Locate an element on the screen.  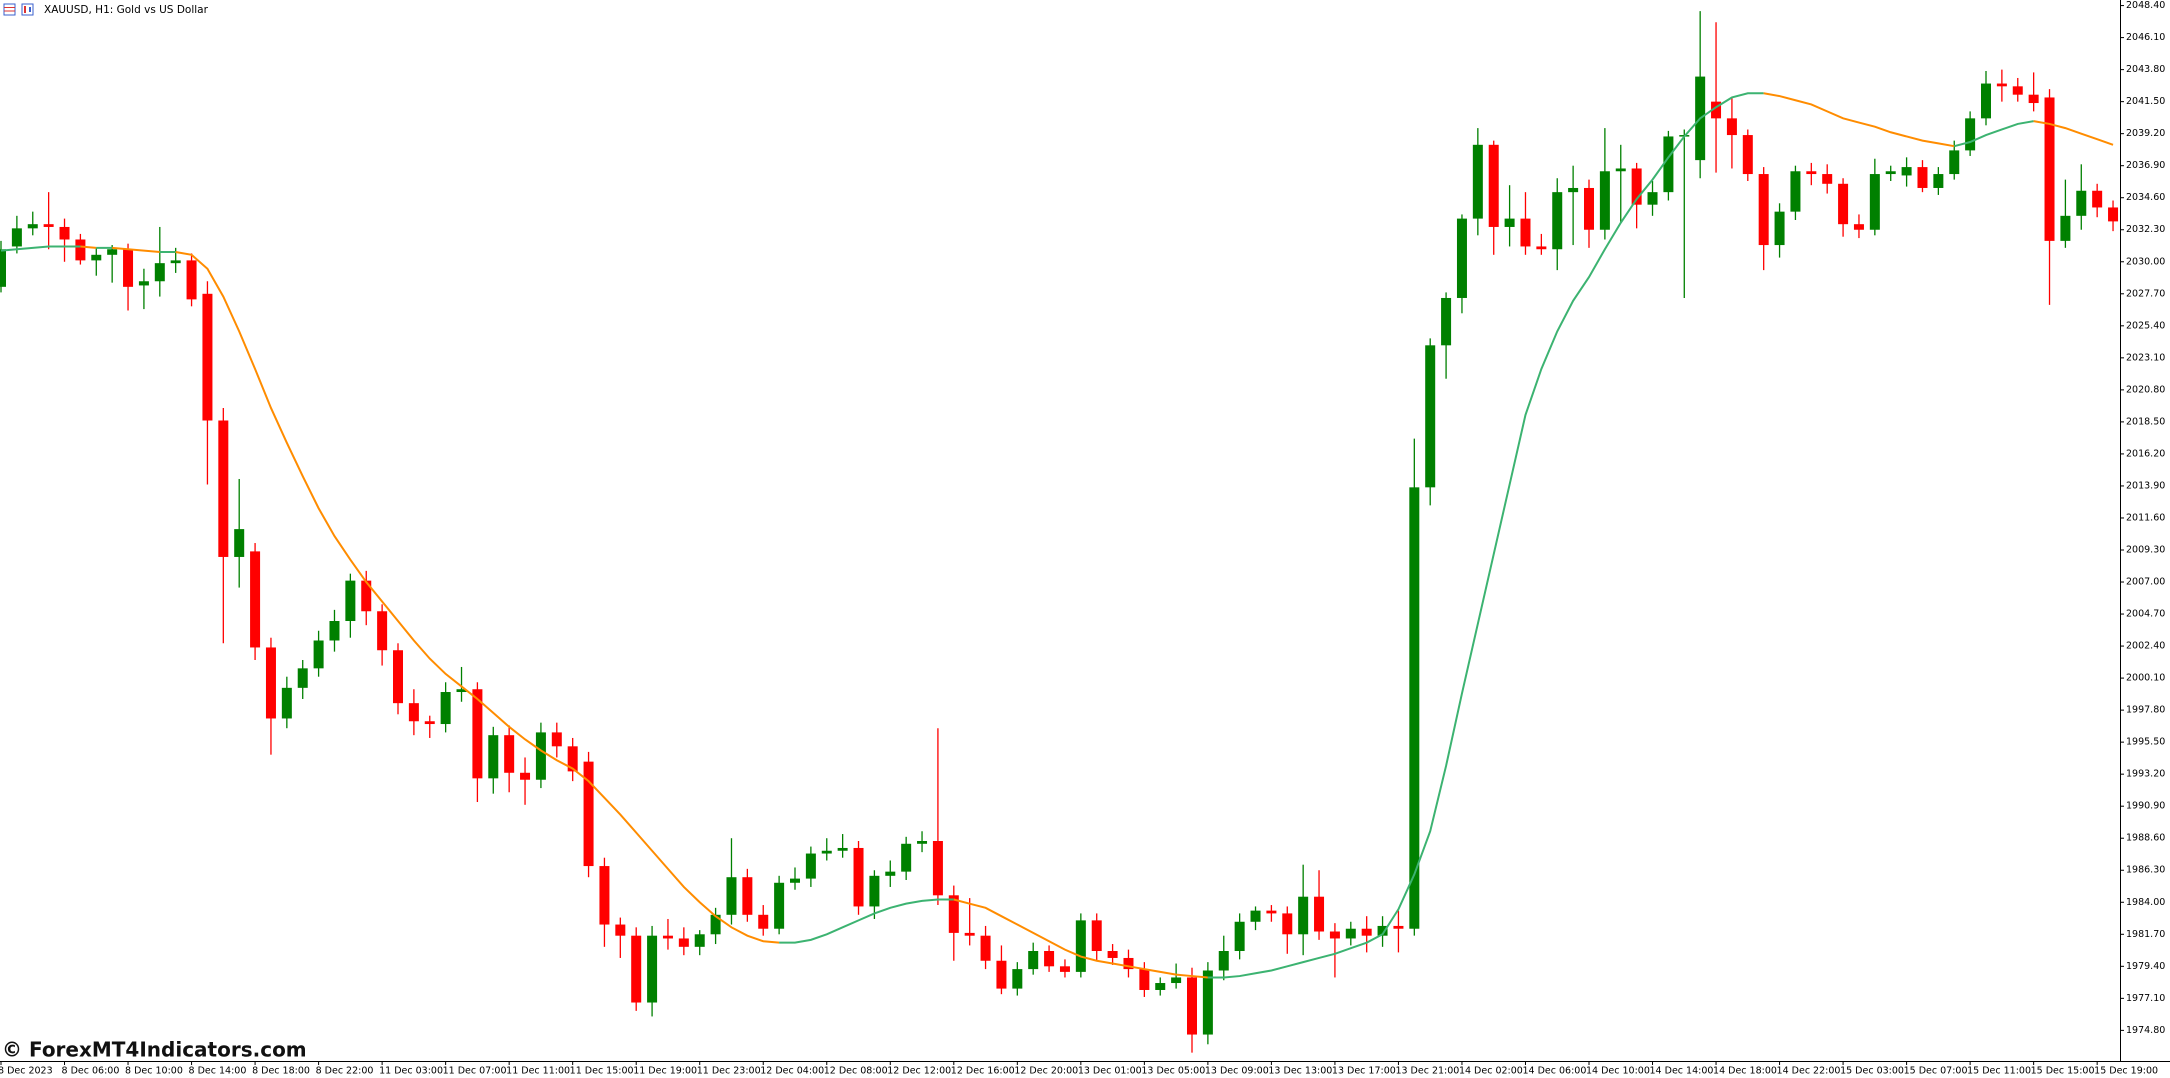
x-tick-label: 8 Dec 18:00 is located at coordinates (281, 1071).